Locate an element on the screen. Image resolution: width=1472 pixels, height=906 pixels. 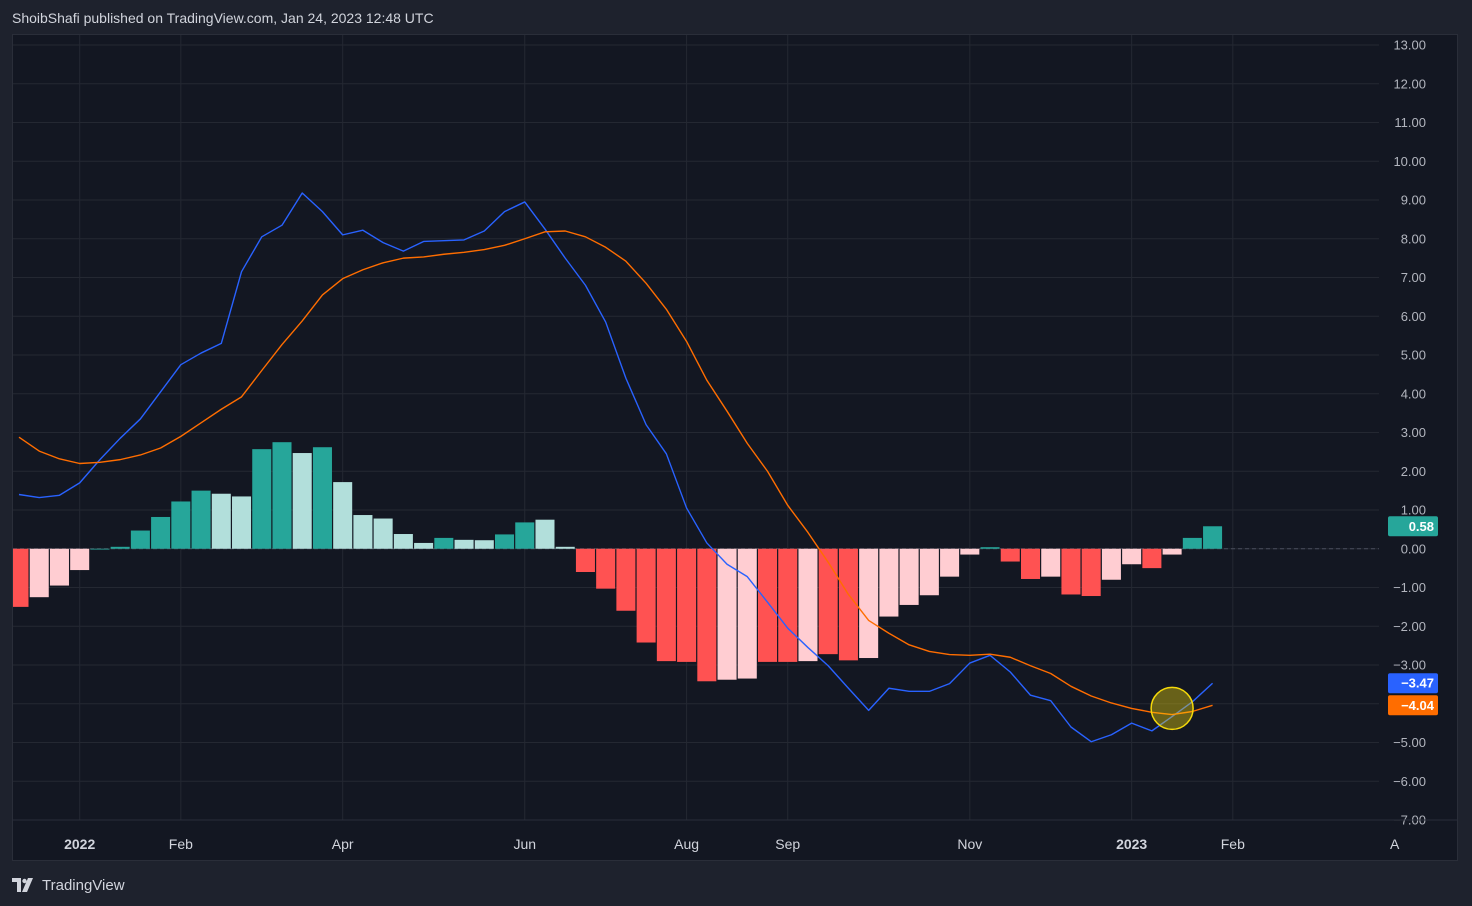
y-tick-label: 9.00 is located at coordinates (1413, 200).